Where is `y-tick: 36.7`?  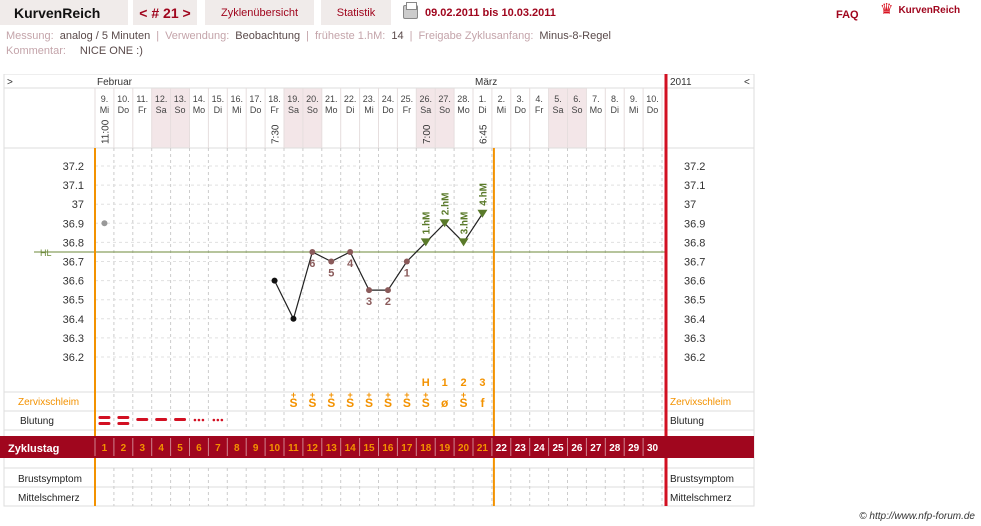
y-tick: 36.7 is located at coordinates (73, 263).